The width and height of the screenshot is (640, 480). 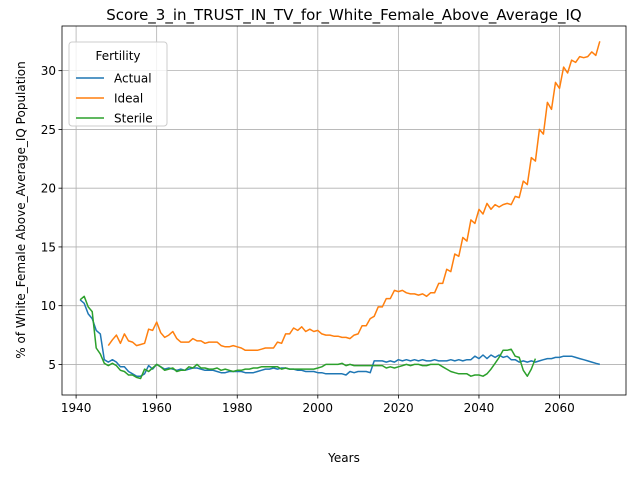 I want to click on y-axis-ticks: 5 10 15 20 25 30, so click(x=51, y=218).